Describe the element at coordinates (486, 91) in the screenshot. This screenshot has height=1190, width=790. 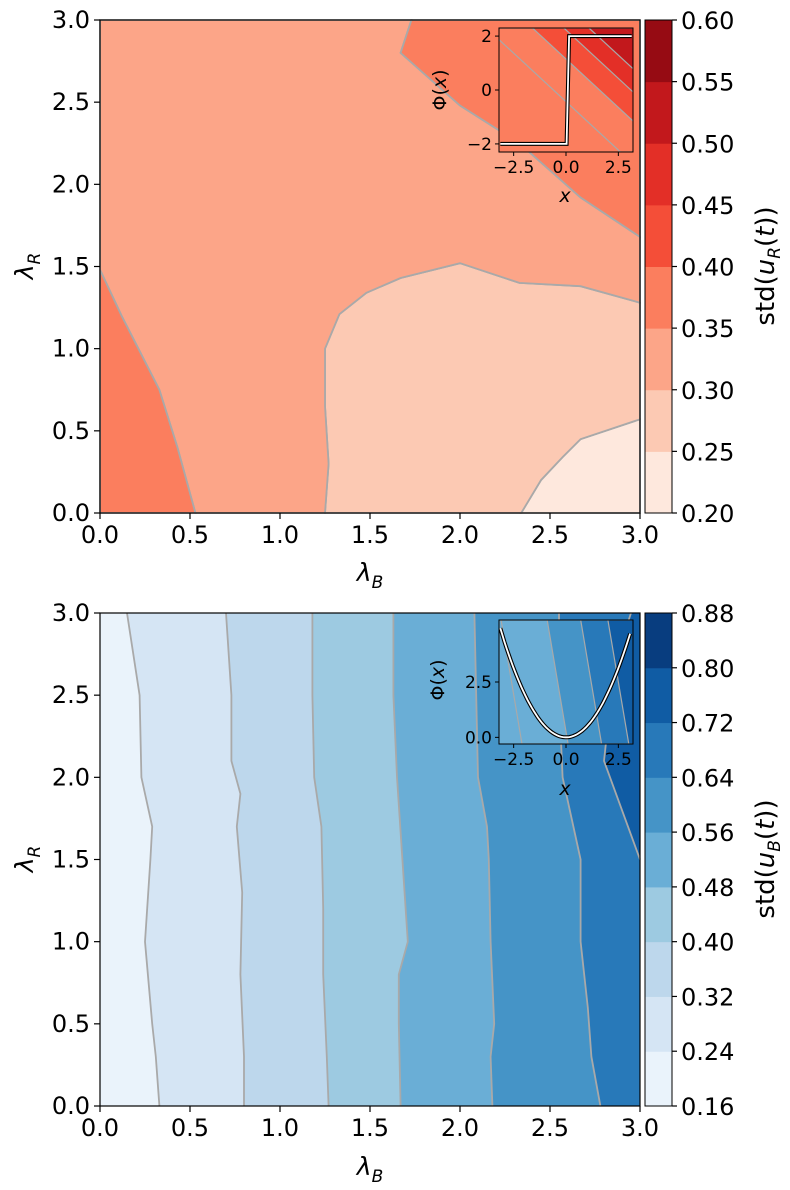
I see `top-inset-y-tick-label: 0` at that location.